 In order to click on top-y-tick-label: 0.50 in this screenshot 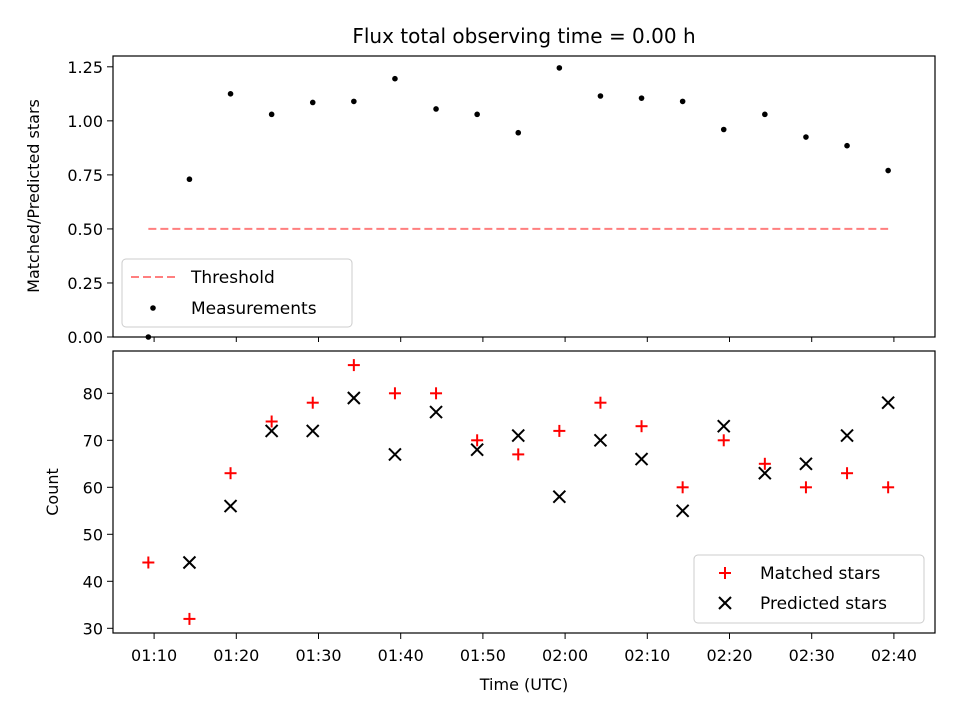, I will do `click(85, 229)`.